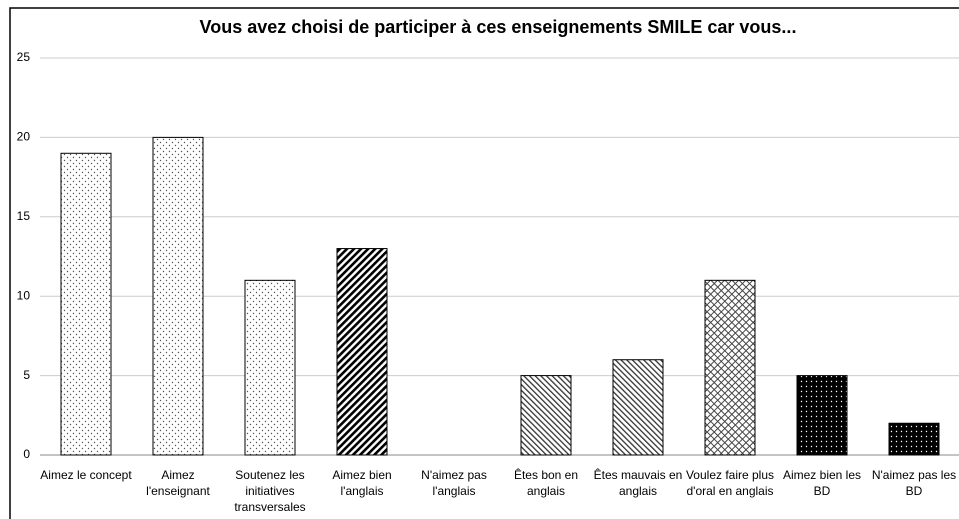 This screenshot has height=519, width=959. Describe the element at coordinates (914, 483) in the screenshot. I see `x-tick-label: N'aimez pas les BD` at that location.